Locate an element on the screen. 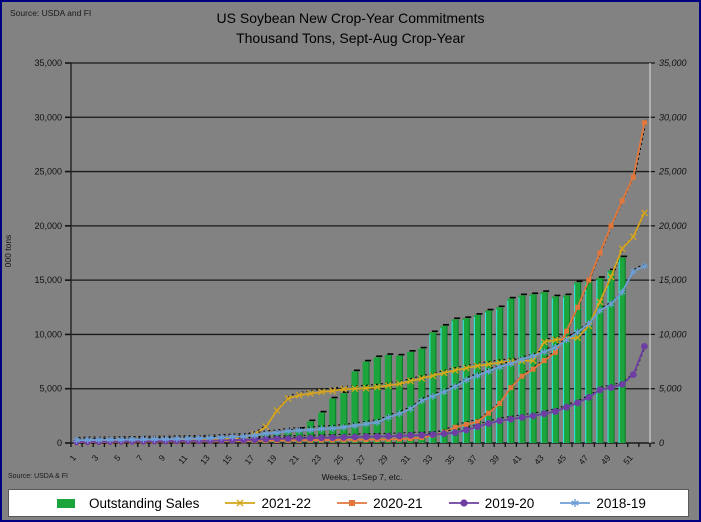 The image size is (701, 522). svg-text: 3 is located at coordinates (95, 458).